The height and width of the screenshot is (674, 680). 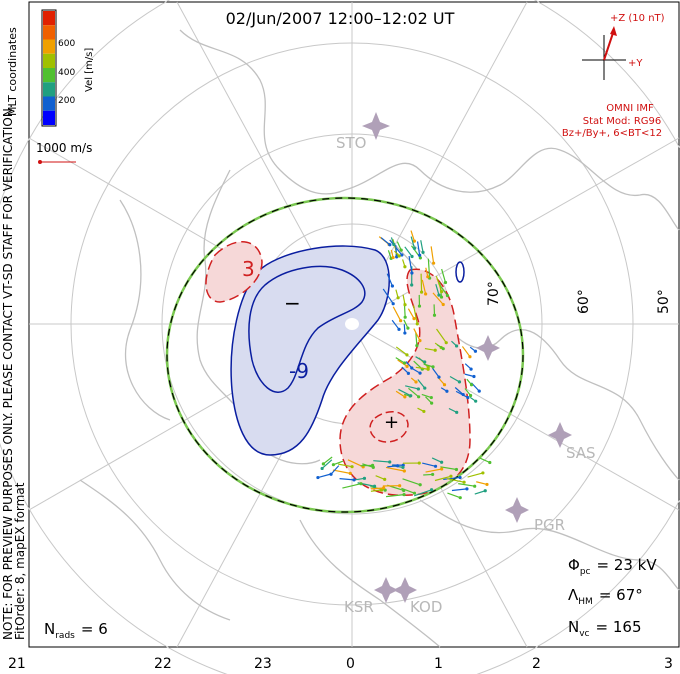 I want to click on lat-label-50: 50°, so click(x=664, y=301).